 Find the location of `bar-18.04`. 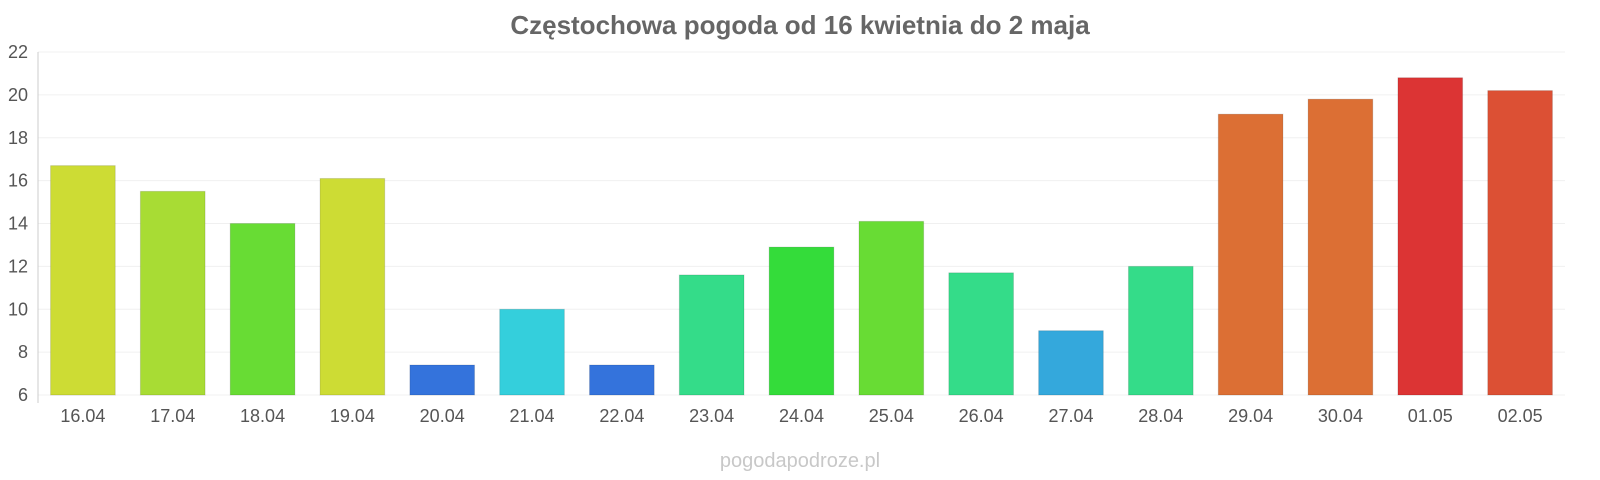

bar-18.04 is located at coordinates (262, 309).